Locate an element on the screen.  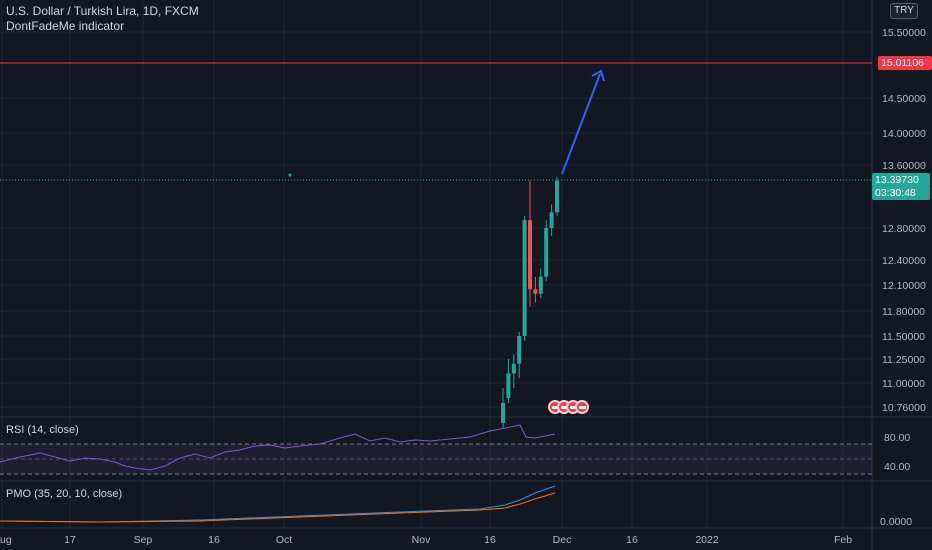
rsi-band is located at coordinates (436, 459).